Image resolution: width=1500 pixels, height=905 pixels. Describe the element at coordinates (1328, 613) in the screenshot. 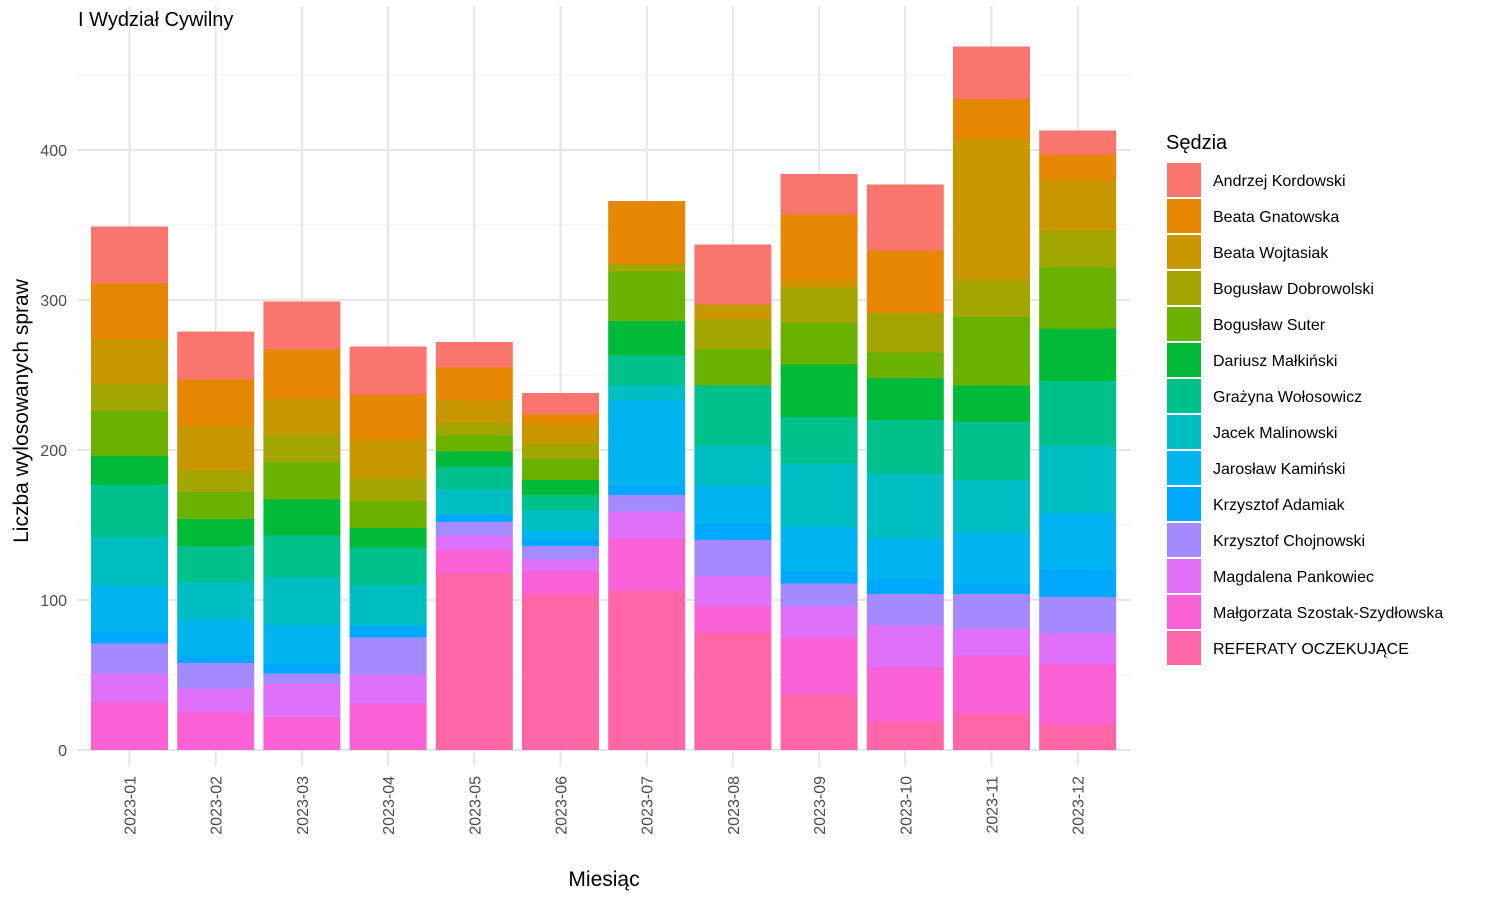

I see `legend-label: Małgorzata Szostak-Szydłowska` at that location.